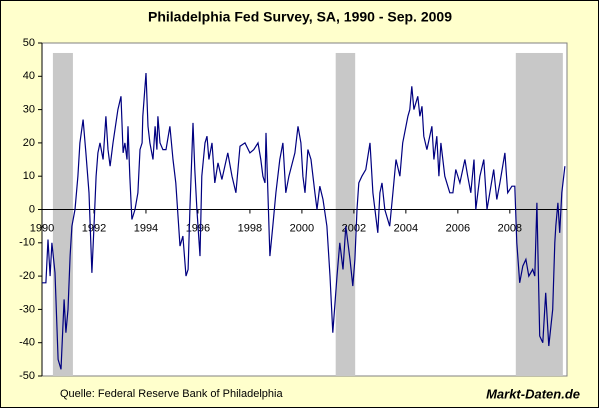  Describe the element at coordinates (27, 309) in the screenshot. I see `y-tick-label: -30` at that location.